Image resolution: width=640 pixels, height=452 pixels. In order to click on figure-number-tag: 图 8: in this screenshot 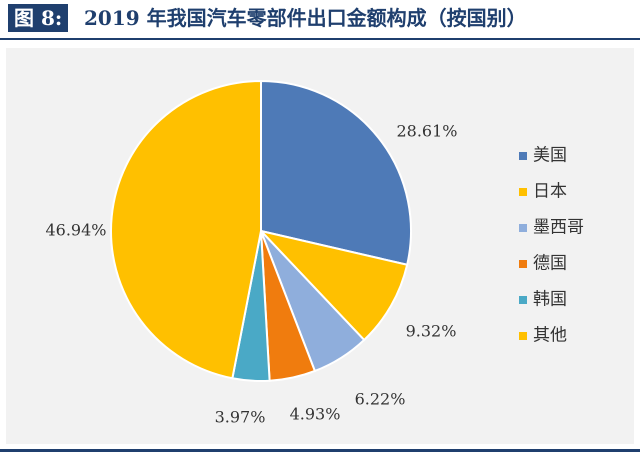, I will do `click(38, 18)`.